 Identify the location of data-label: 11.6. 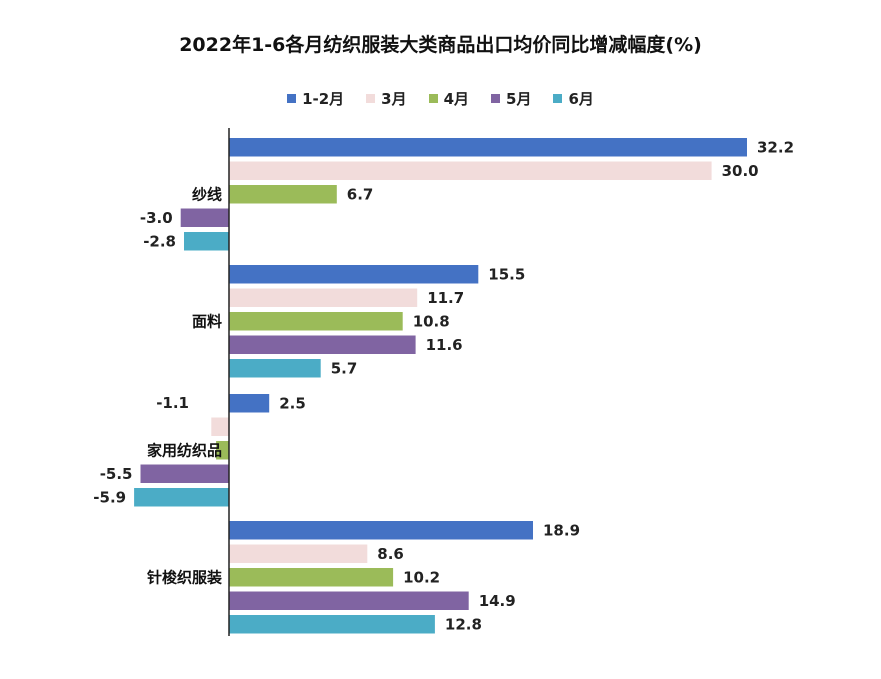
(444, 345).